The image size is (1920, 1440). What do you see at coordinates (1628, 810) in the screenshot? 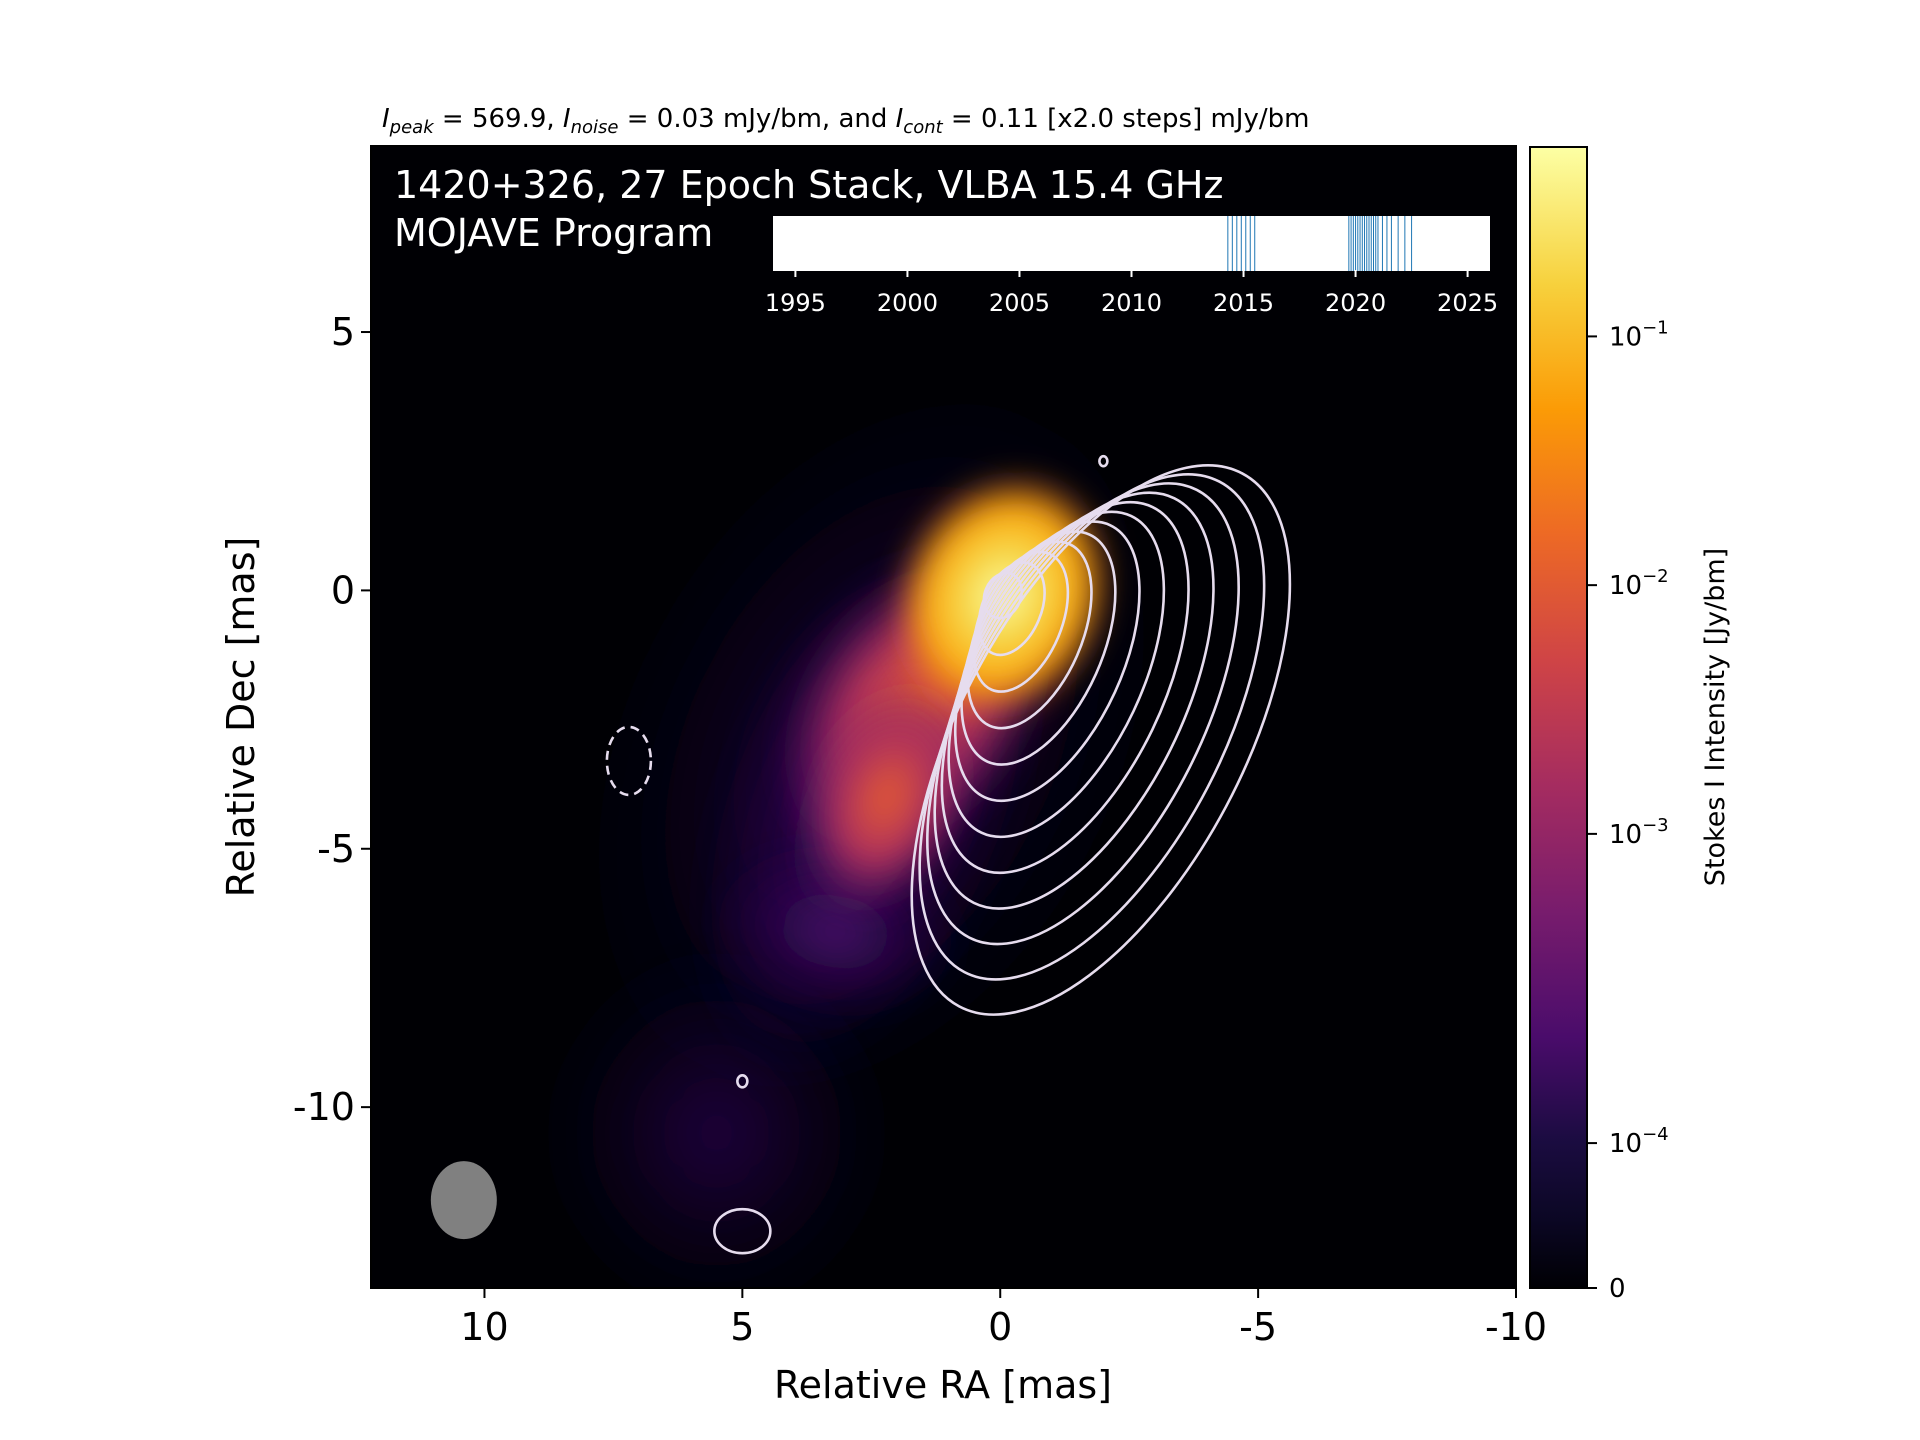
I see `colorbar-ticks: 0 10⁻⁴ 10⁻³ 10⁻² 10⁻¹` at bounding box center [1628, 810].